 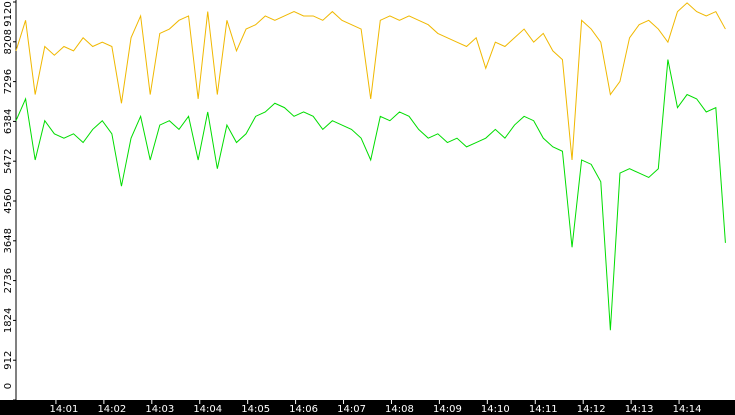 What do you see at coordinates (8, 121) in the screenshot?
I see `y-tick-label: 6384` at bounding box center [8, 121].